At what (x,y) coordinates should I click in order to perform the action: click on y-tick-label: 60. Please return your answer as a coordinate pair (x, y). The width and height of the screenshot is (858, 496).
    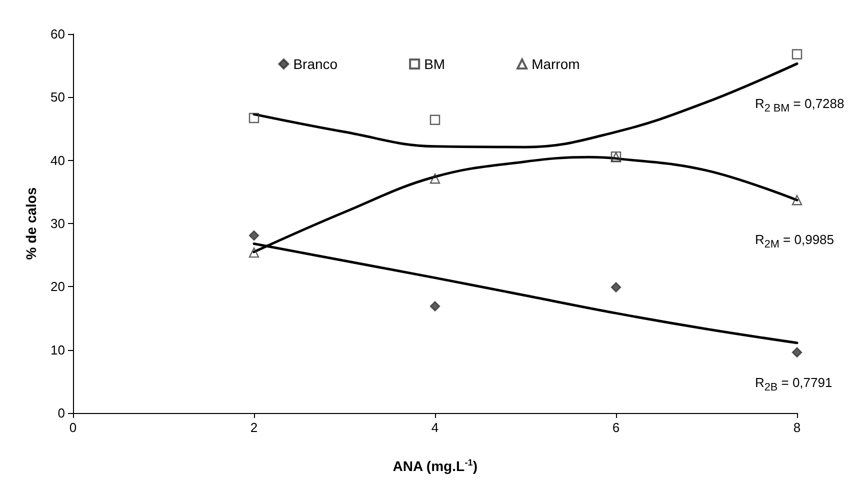
    Looking at the image, I should click on (57, 34).